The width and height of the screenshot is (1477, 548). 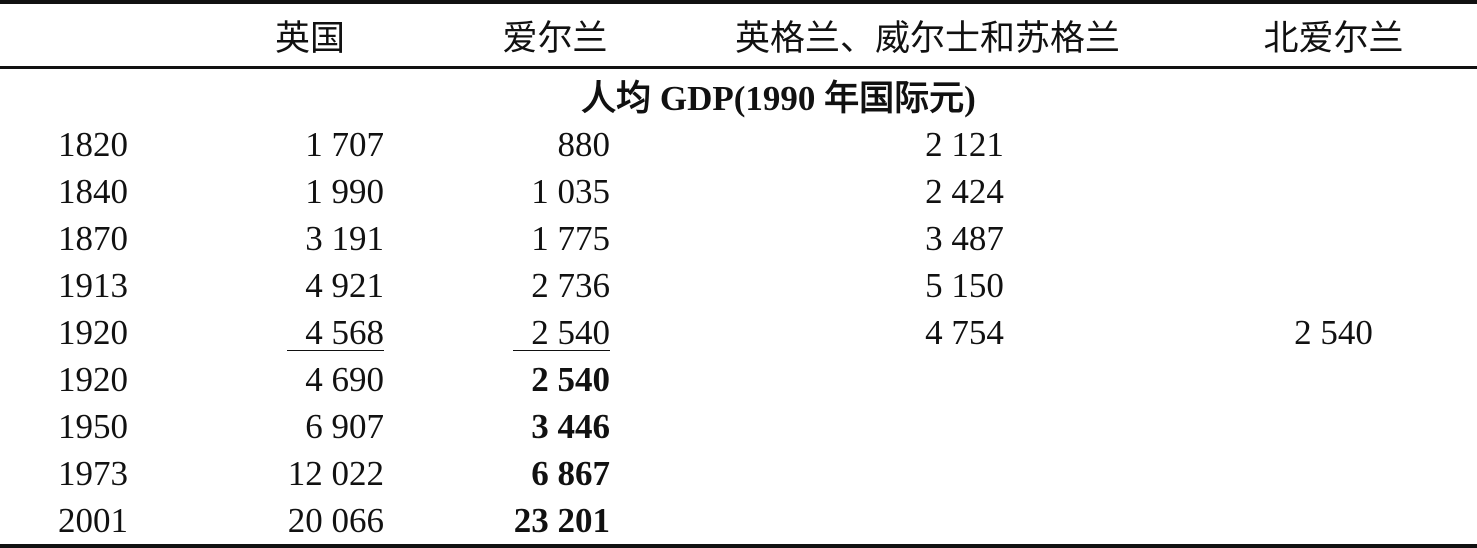 I want to click on year-cell: 1840, so click(x=100, y=191).